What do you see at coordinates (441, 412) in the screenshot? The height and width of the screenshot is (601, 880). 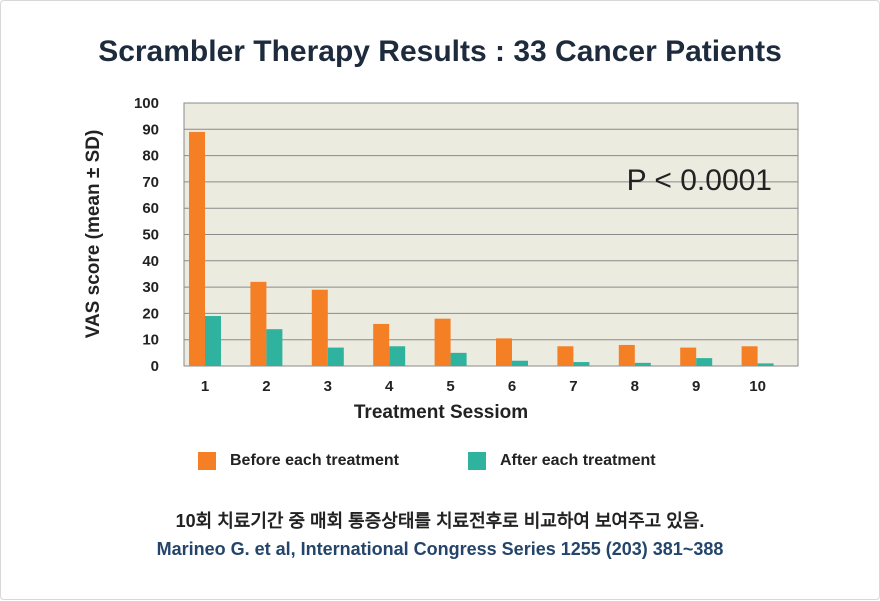 I see `x-axis-label: Treatment Sessiom` at bounding box center [441, 412].